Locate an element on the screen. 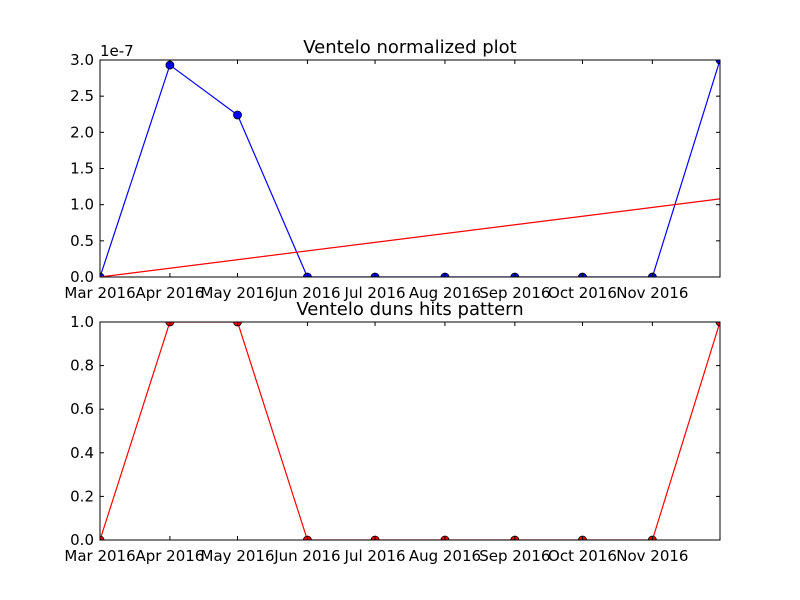  normalized-plot-x-tick-label: May 2016 is located at coordinates (238, 293).